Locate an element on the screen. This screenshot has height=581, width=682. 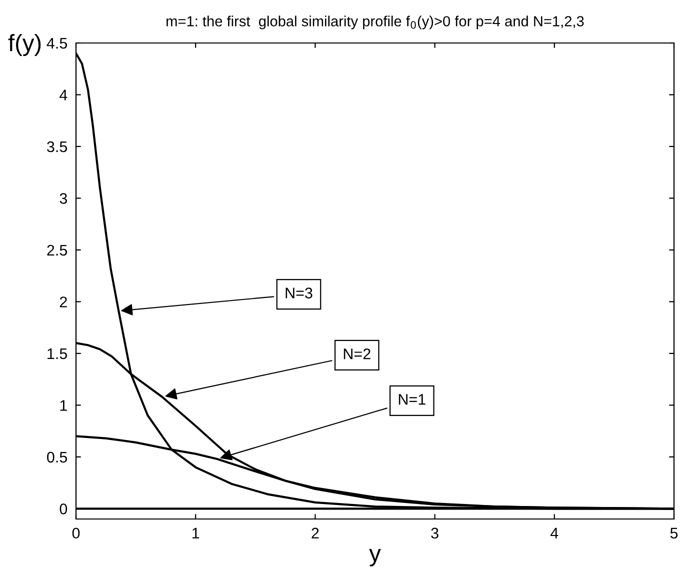
y-tick-label: 0.5 is located at coordinates (57, 457).